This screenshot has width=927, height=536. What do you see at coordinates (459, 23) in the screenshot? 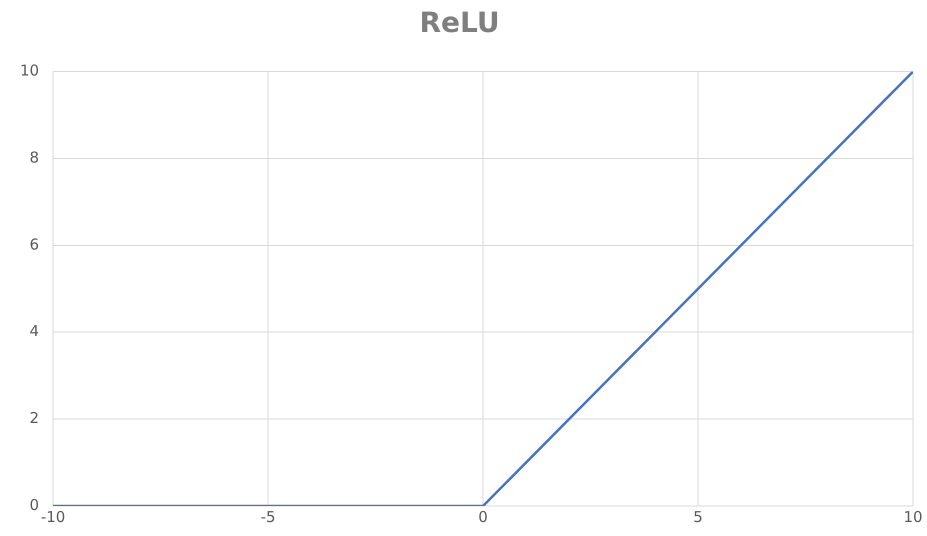
I see `chart-title: ReLU` at bounding box center [459, 23].